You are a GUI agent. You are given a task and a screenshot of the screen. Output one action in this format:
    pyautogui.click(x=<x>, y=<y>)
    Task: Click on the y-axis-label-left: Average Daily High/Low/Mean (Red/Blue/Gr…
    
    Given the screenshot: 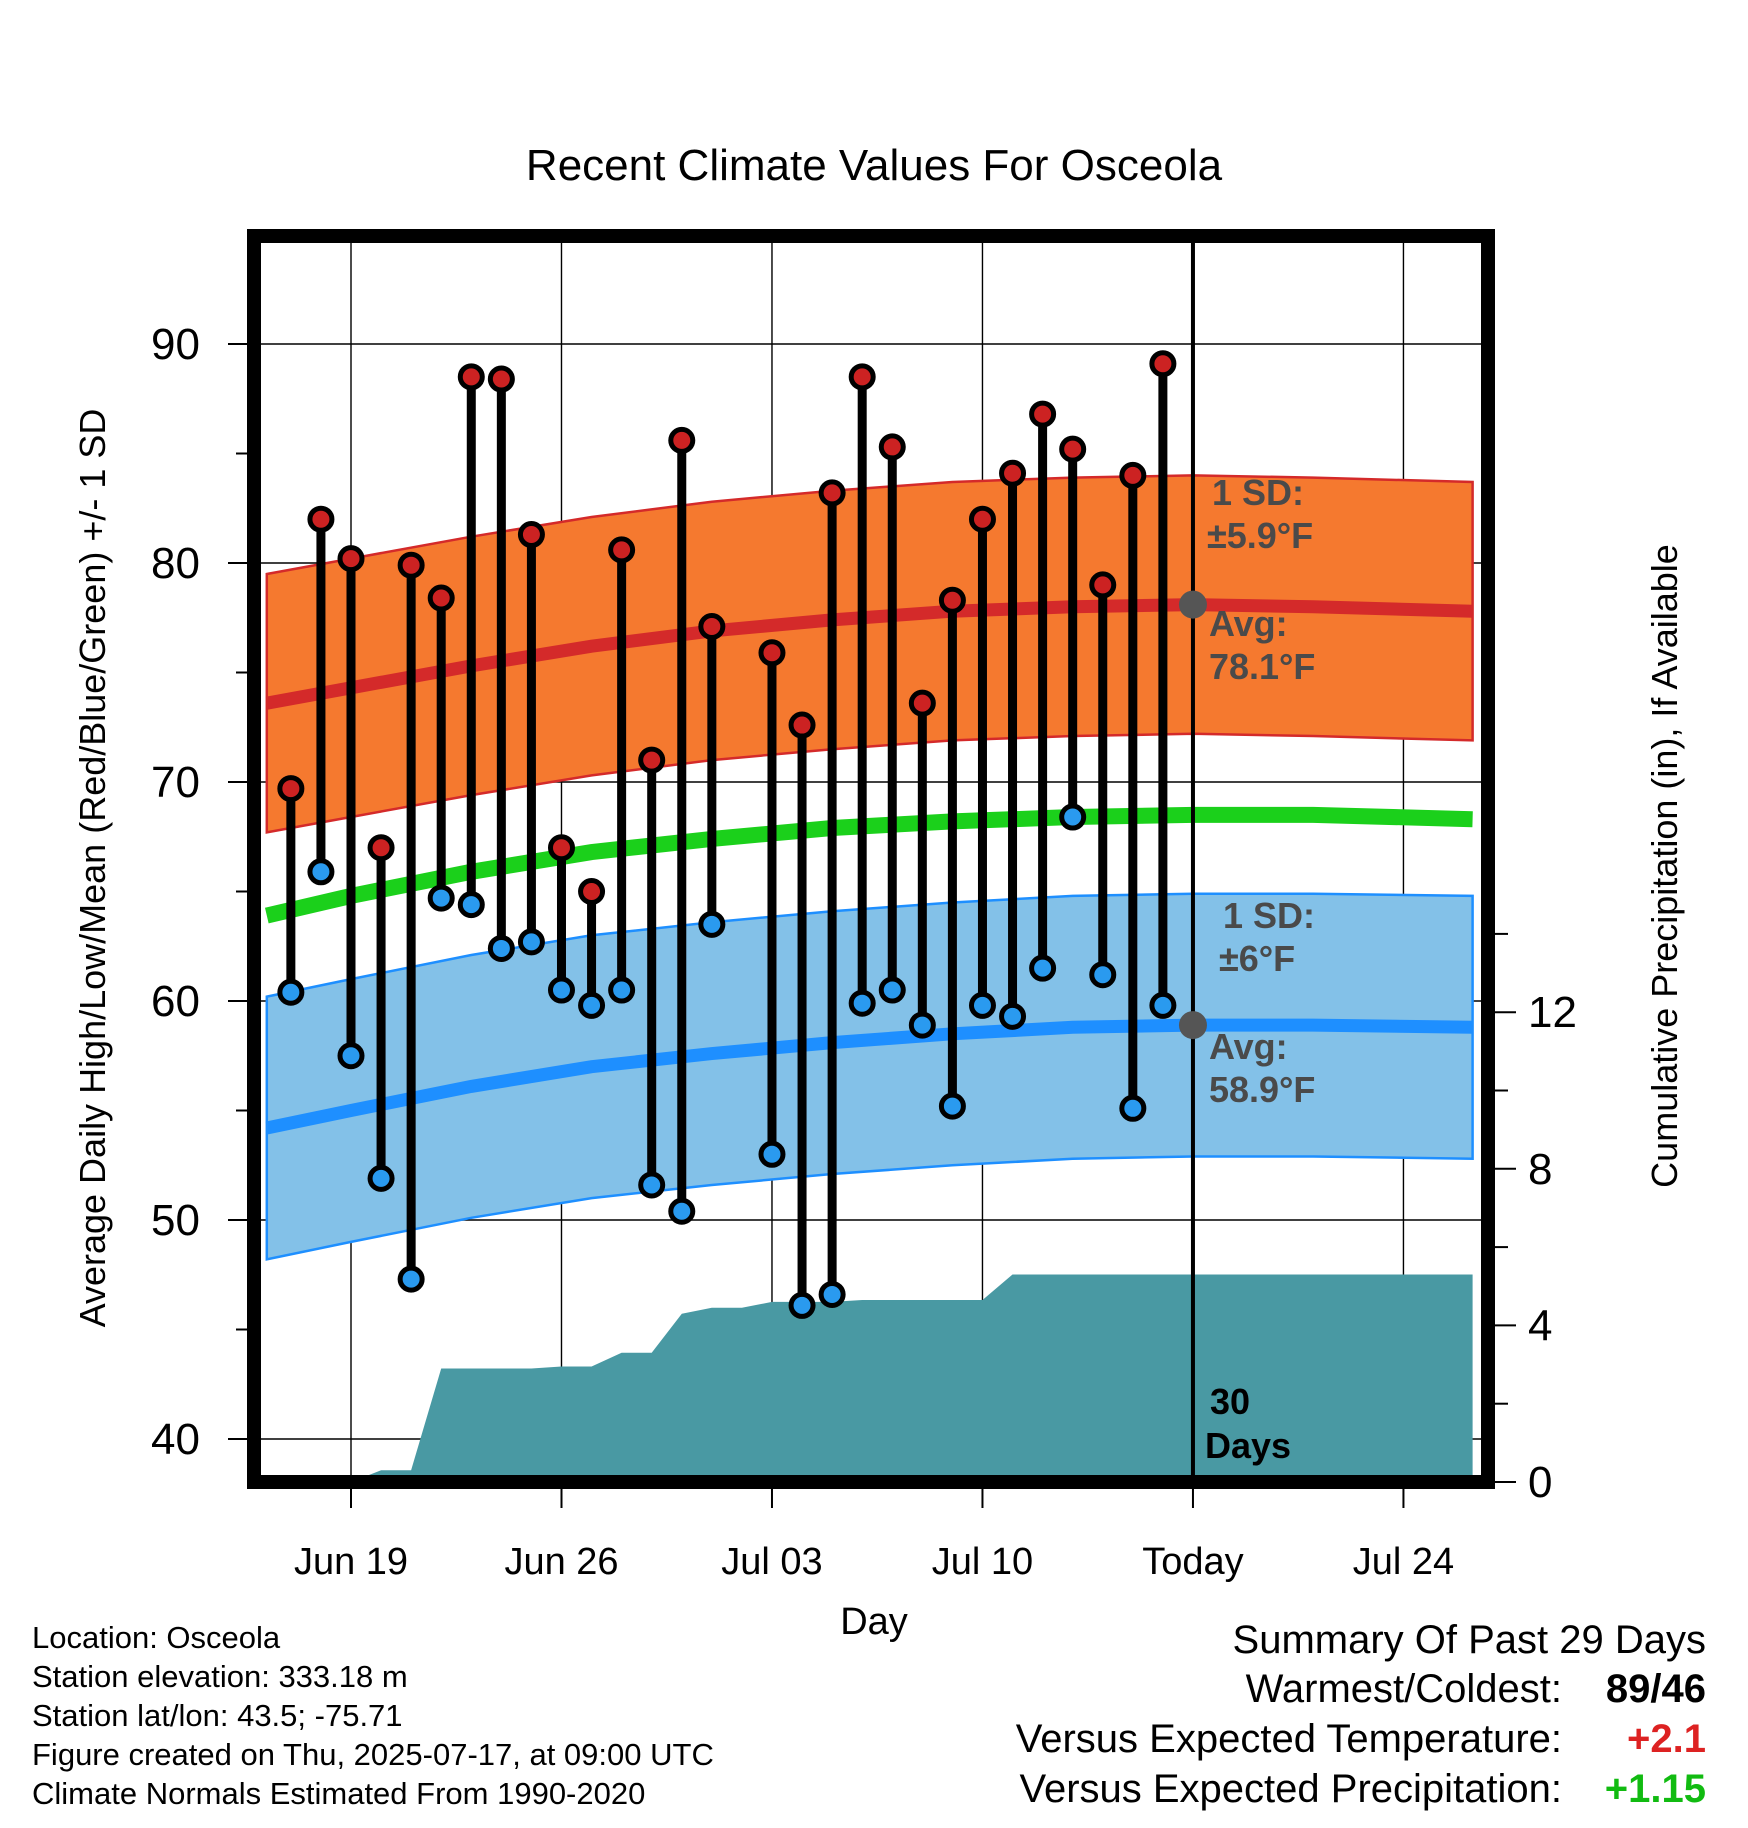 What is the action you would take?
    pyautogui.click(x=92, y=868)
    